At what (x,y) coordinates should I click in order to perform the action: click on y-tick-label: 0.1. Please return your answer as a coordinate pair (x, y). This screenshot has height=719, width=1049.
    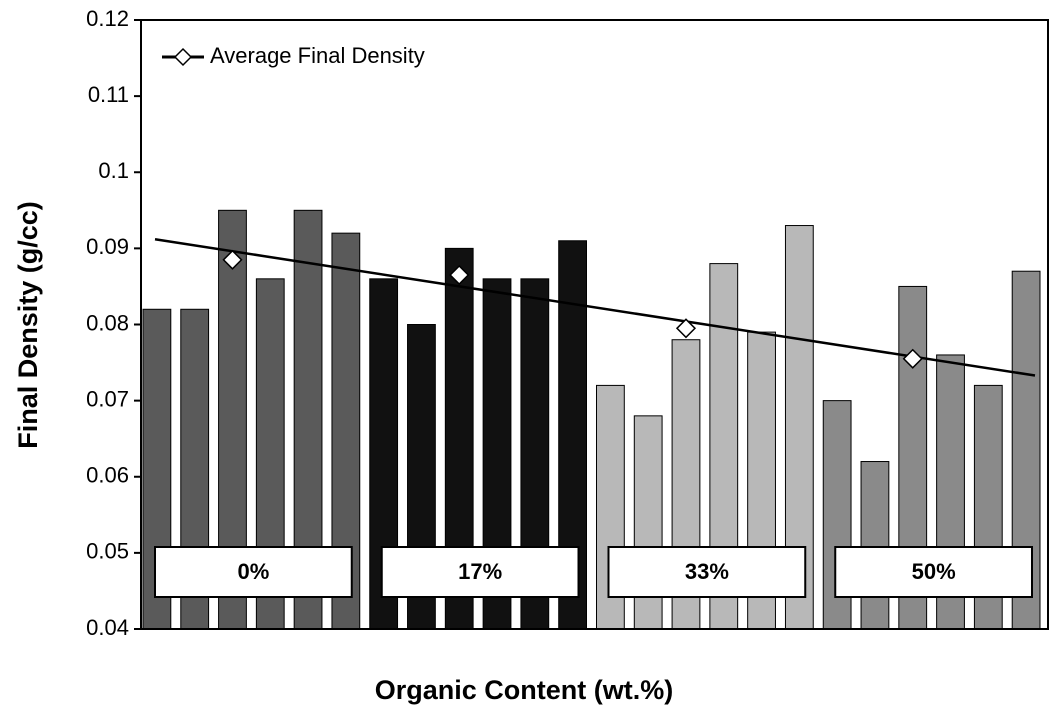
    Looking at the image, I should click on (113, 170).